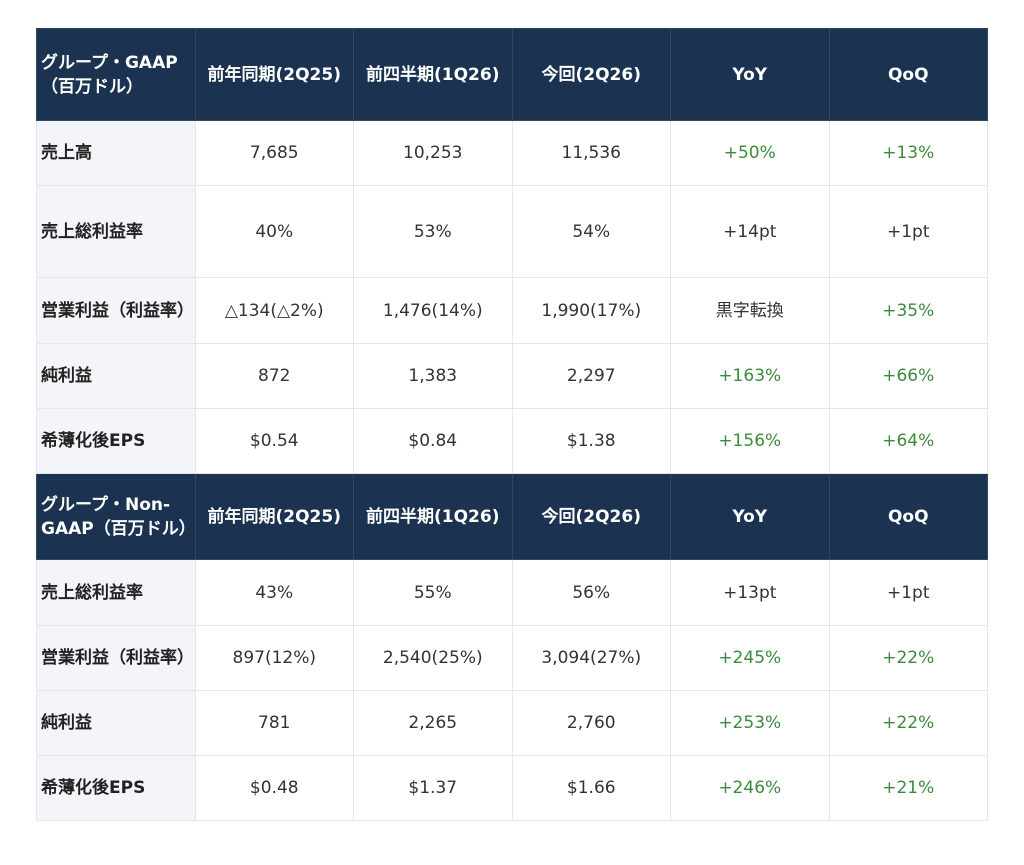  Describe the element at coordinates (750, 592) in the screenshot. I see `table-cell: +13pt` at that location.